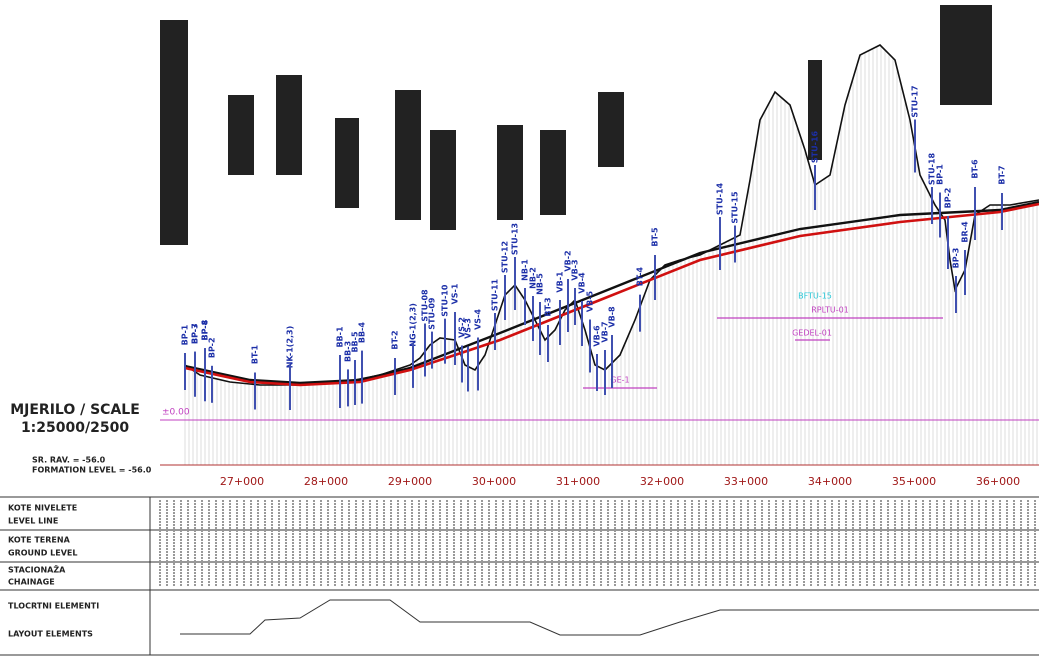 The height and width of the screenshot is (664, 1039). I want to click on zone-label: GEDEL-01, so click(812, 333).